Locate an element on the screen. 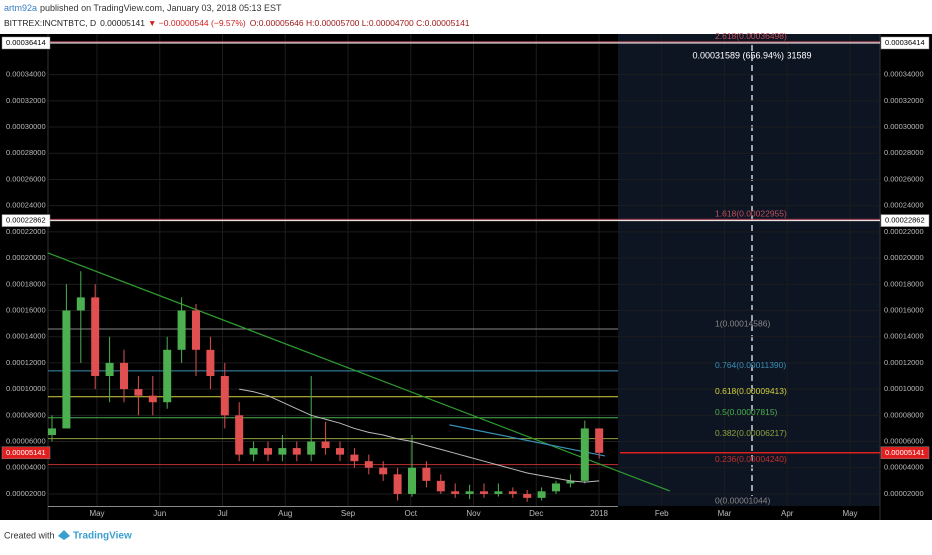  fib-label: 1(0.00014586) is located at coordinates (742, 323).